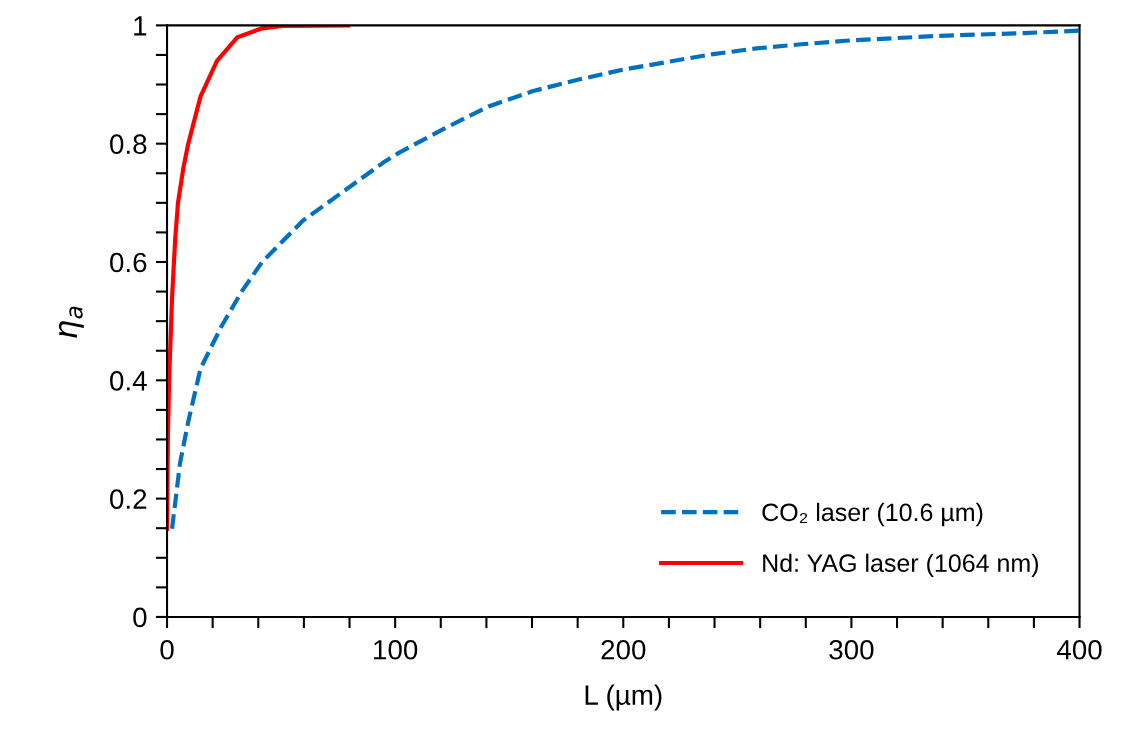 The height and width of the screenshot is (746, 1121). Describe the element at coordinates (900, 565) in the screenshot. I see `legend-label: Nd: YAG laser (1064 nm)` at that location.